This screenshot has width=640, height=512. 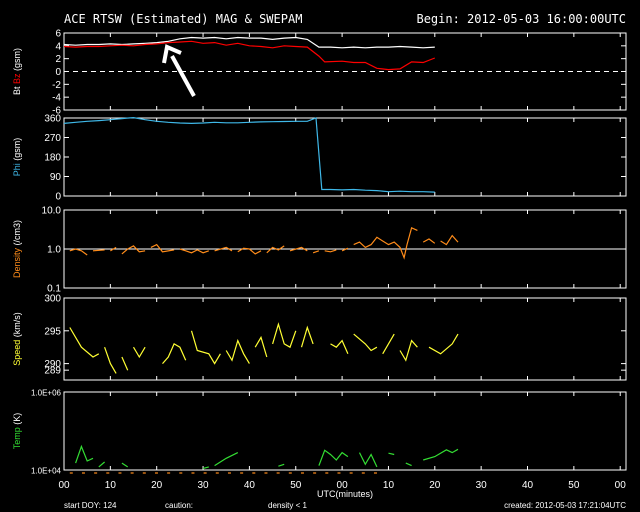 I want to click on panel-frame-phi, so click(x=345, y=157).